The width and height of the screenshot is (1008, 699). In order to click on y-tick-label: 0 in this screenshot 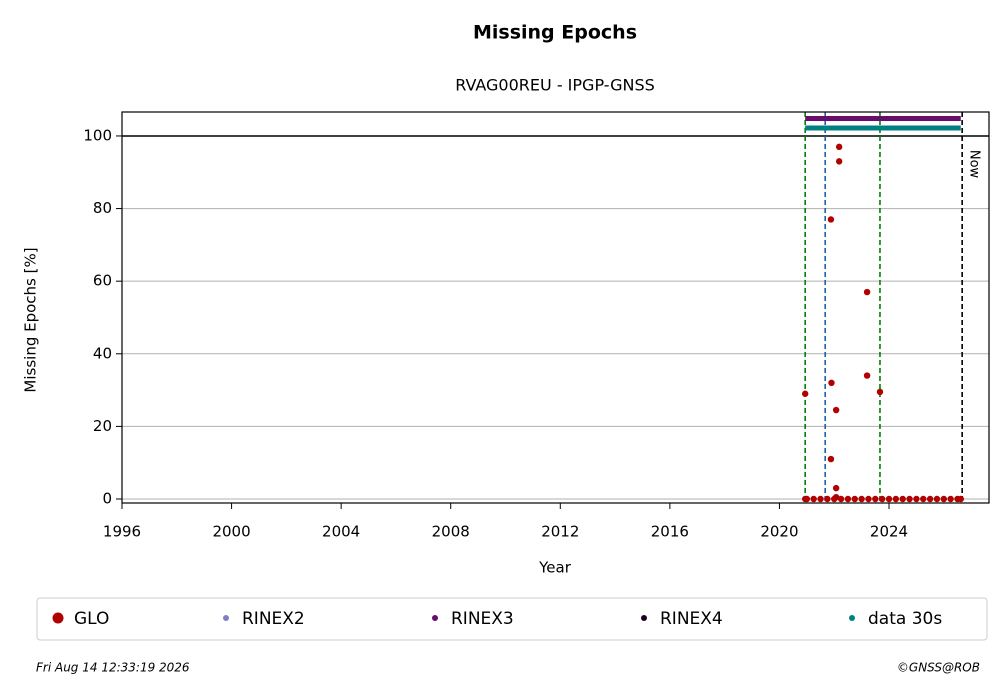, I will do `click(107, 499)`.